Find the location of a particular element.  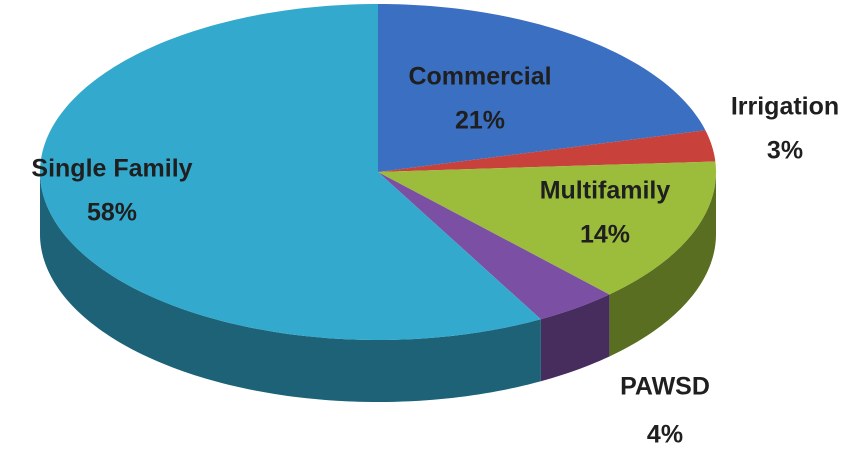

value-label: 4% is located at coordinates (665, 435).